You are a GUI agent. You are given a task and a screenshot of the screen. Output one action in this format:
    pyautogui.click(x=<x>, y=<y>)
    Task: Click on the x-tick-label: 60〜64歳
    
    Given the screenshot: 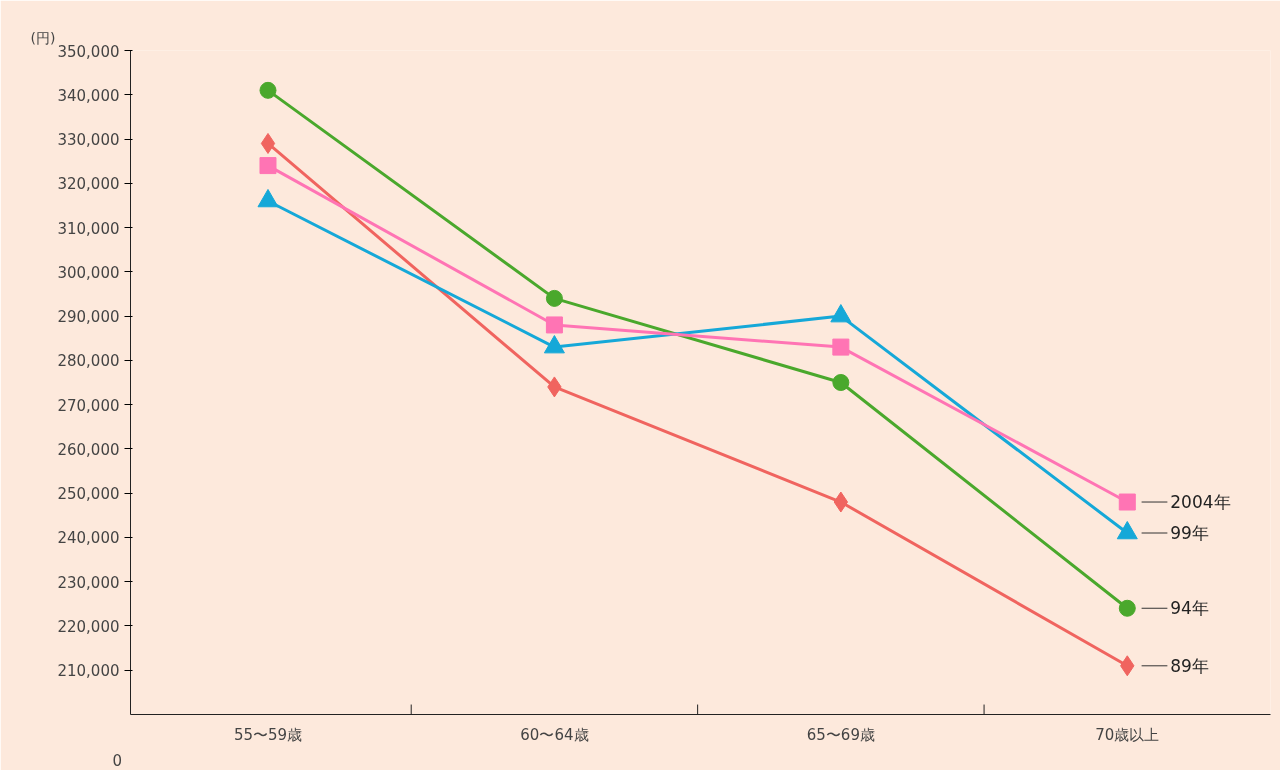 What is the action you would take?
    pyautogui.click(x=554, y=734)
    